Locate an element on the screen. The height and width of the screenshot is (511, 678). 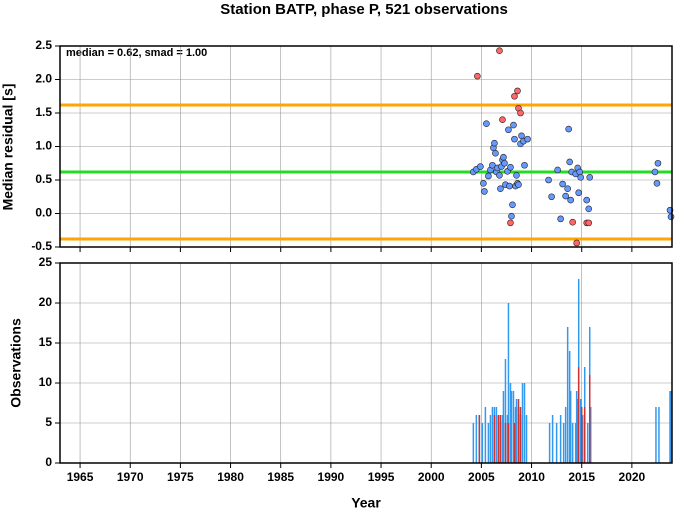
x-tick-label: 2010 is located at coordinates (531, 477).